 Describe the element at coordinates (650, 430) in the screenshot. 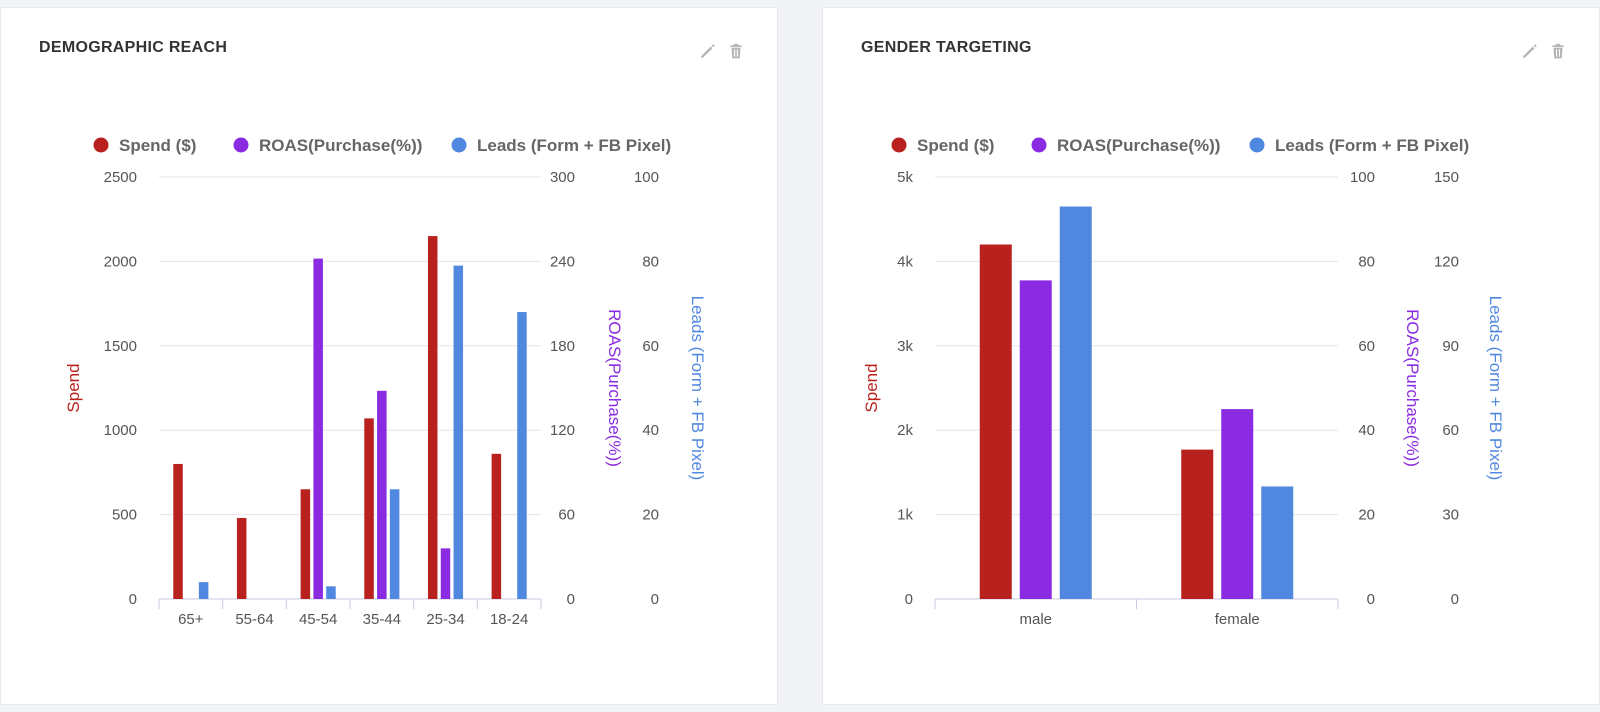

I see `leads-tick-label: 40` at that location.